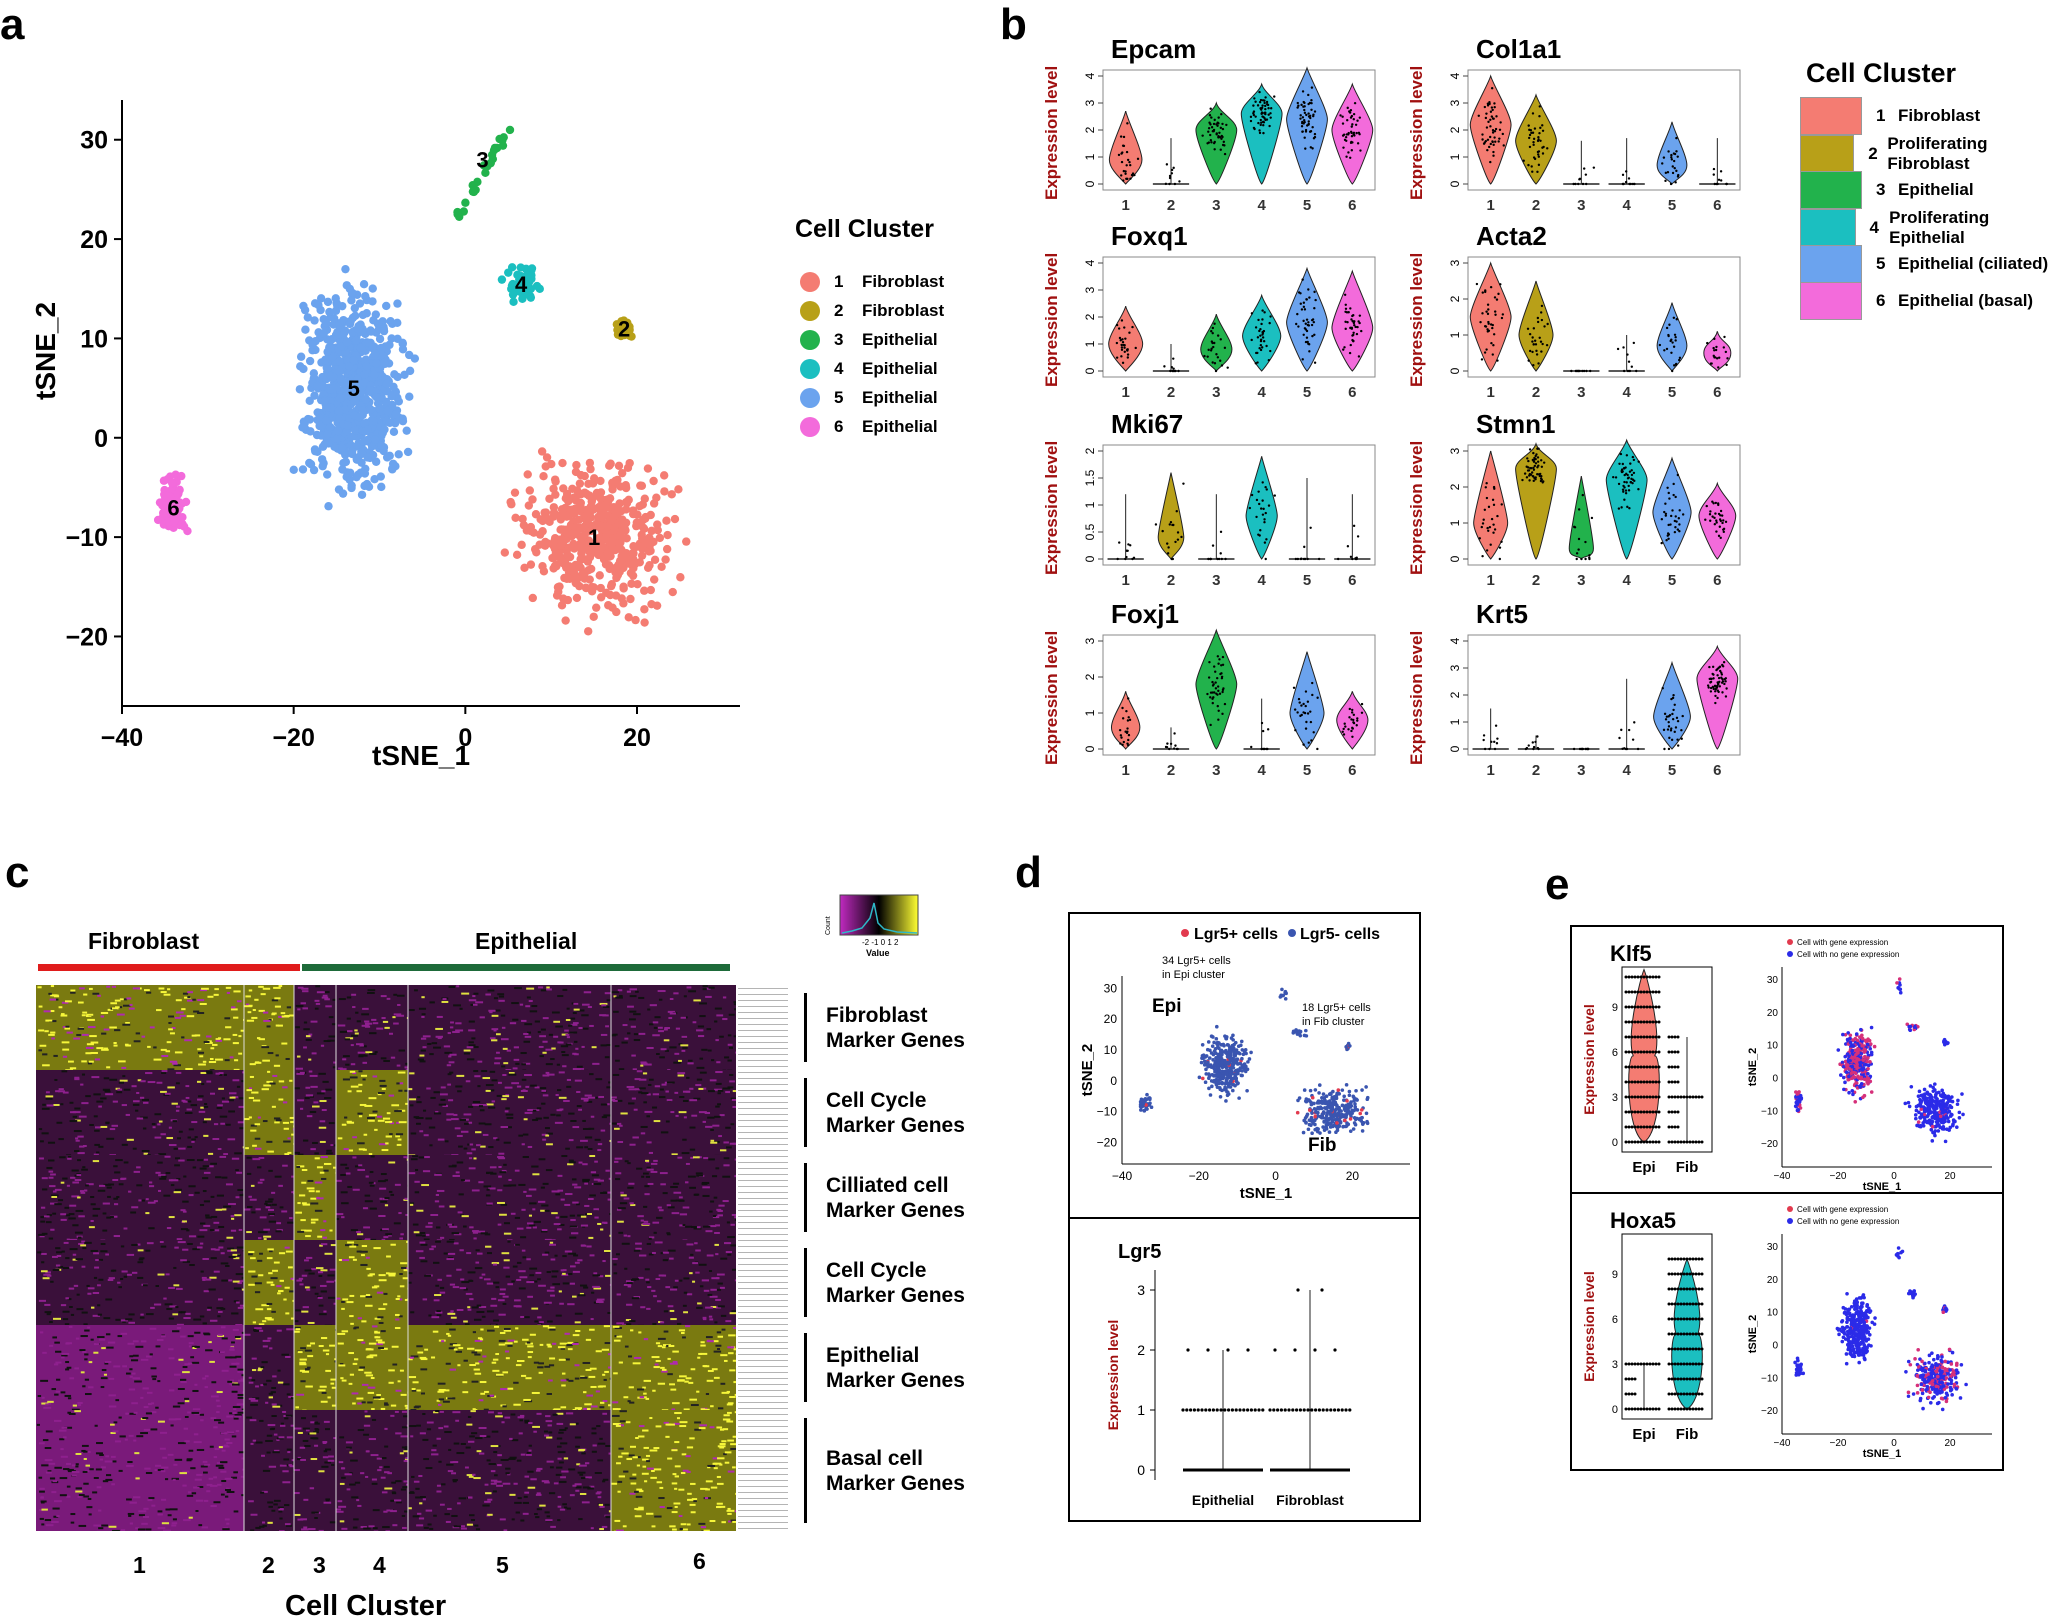  I want to click on legend-b-num: 6, so click(1887, 301).